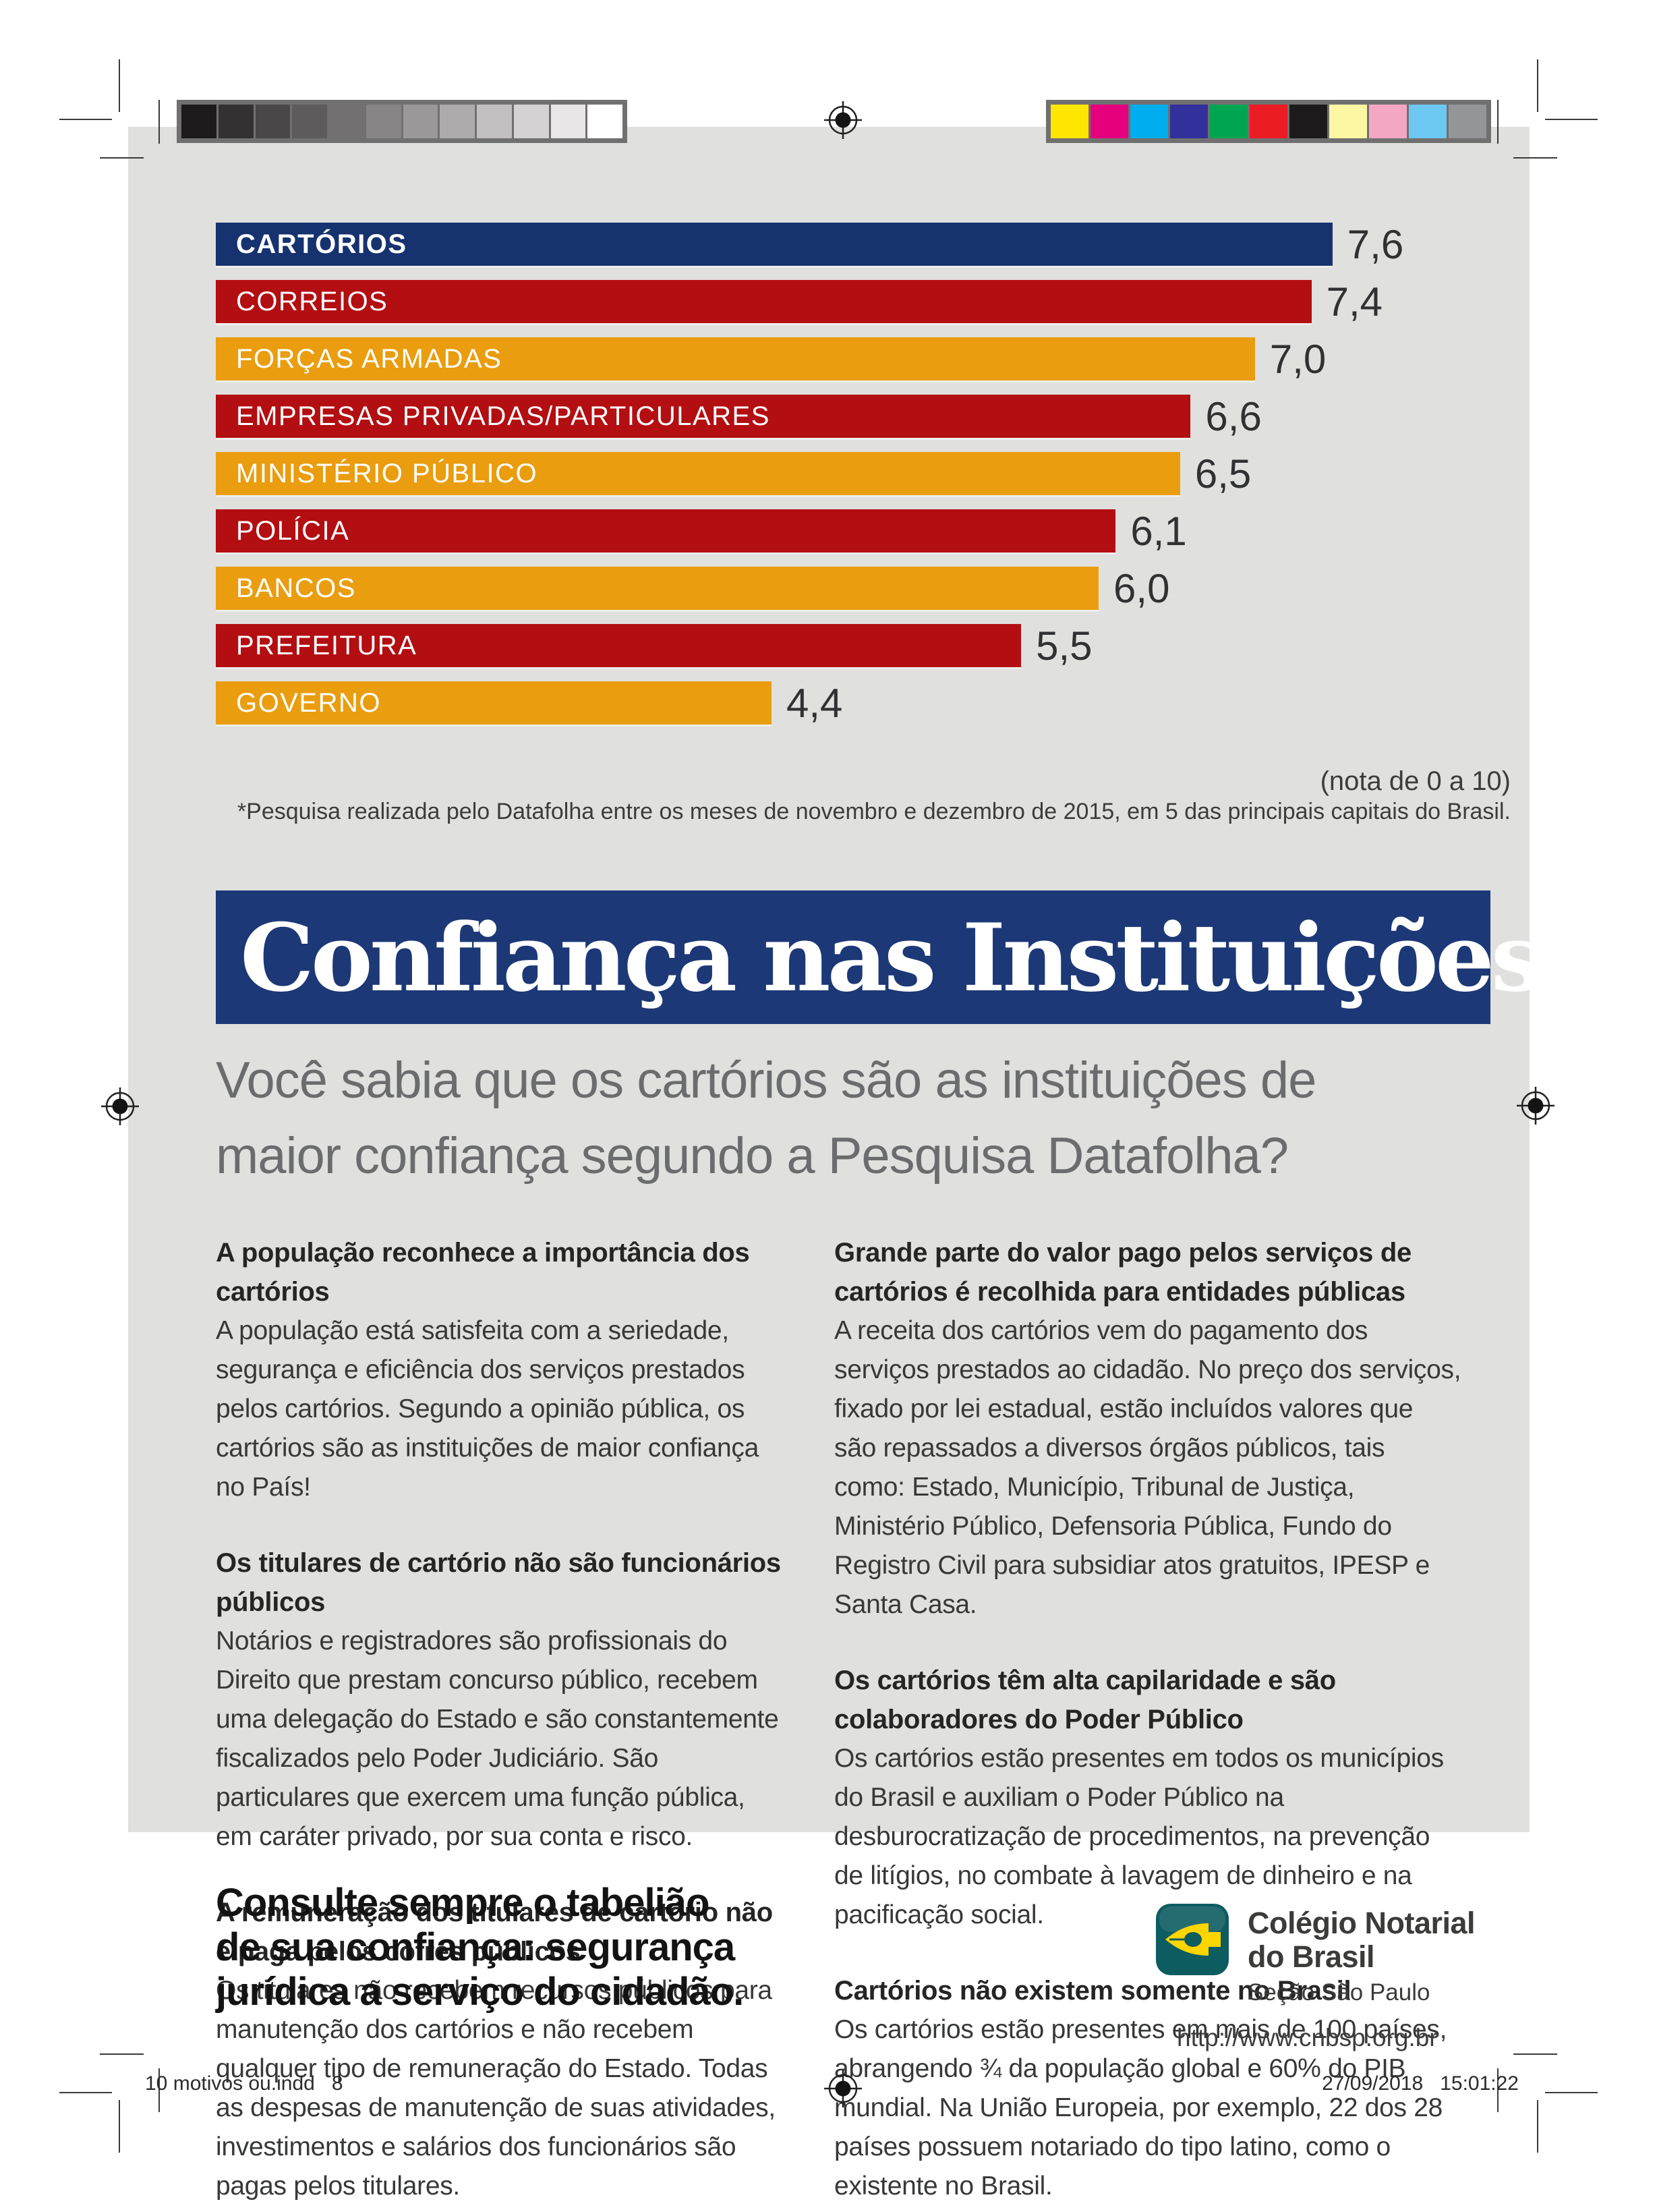 The image size is (1657, 2212). What do you see at coordinates (1311, 1957) in the screenshot?
I see `logo-name-line: do Brasil` at bounding box center [1311, 1957].